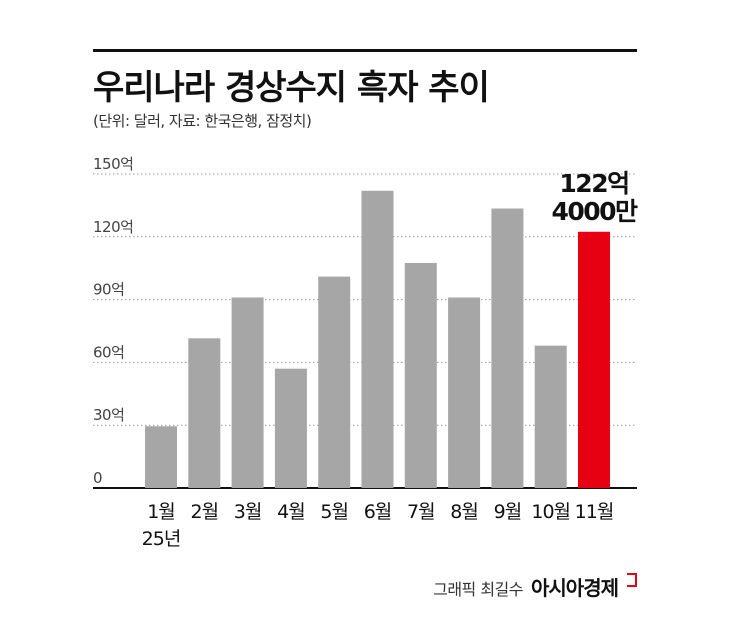 The height and width of the screenshot is (634, 745). What do you see at coordinates (291, 88) in the screenshot?
I see `chart-title: 우리나라 경상수지 흑자 추이` at bounding box center [291, 88].